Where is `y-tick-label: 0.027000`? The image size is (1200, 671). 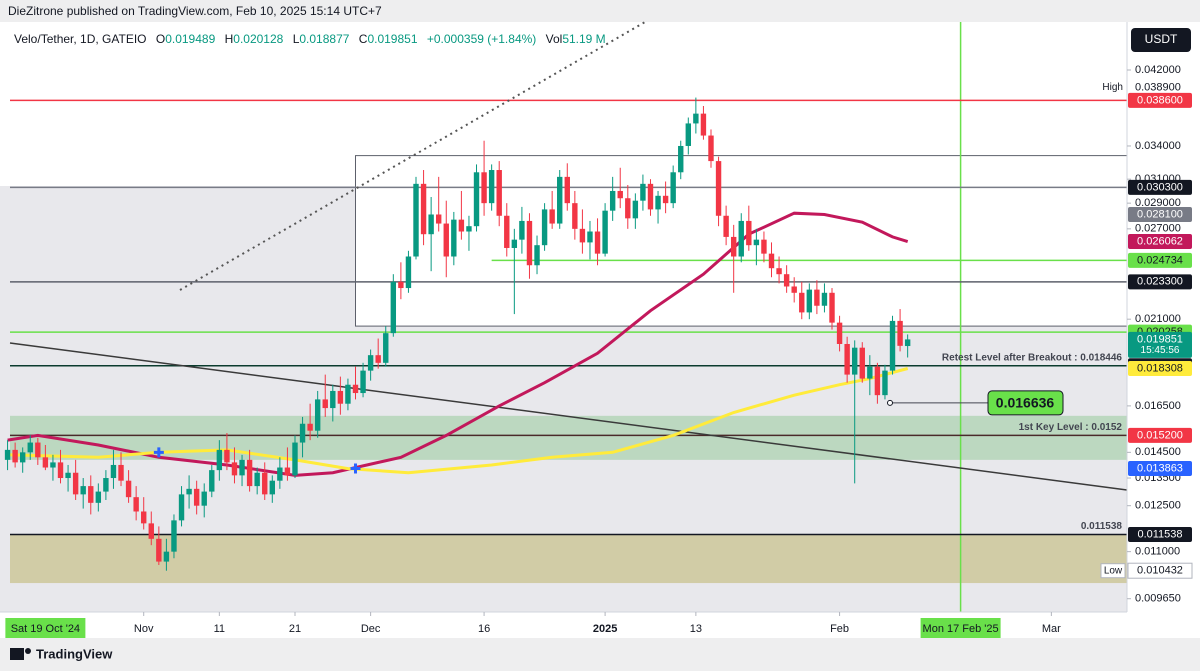 y-tick-label: 0.027000 is located at coordinates (1158, 229).